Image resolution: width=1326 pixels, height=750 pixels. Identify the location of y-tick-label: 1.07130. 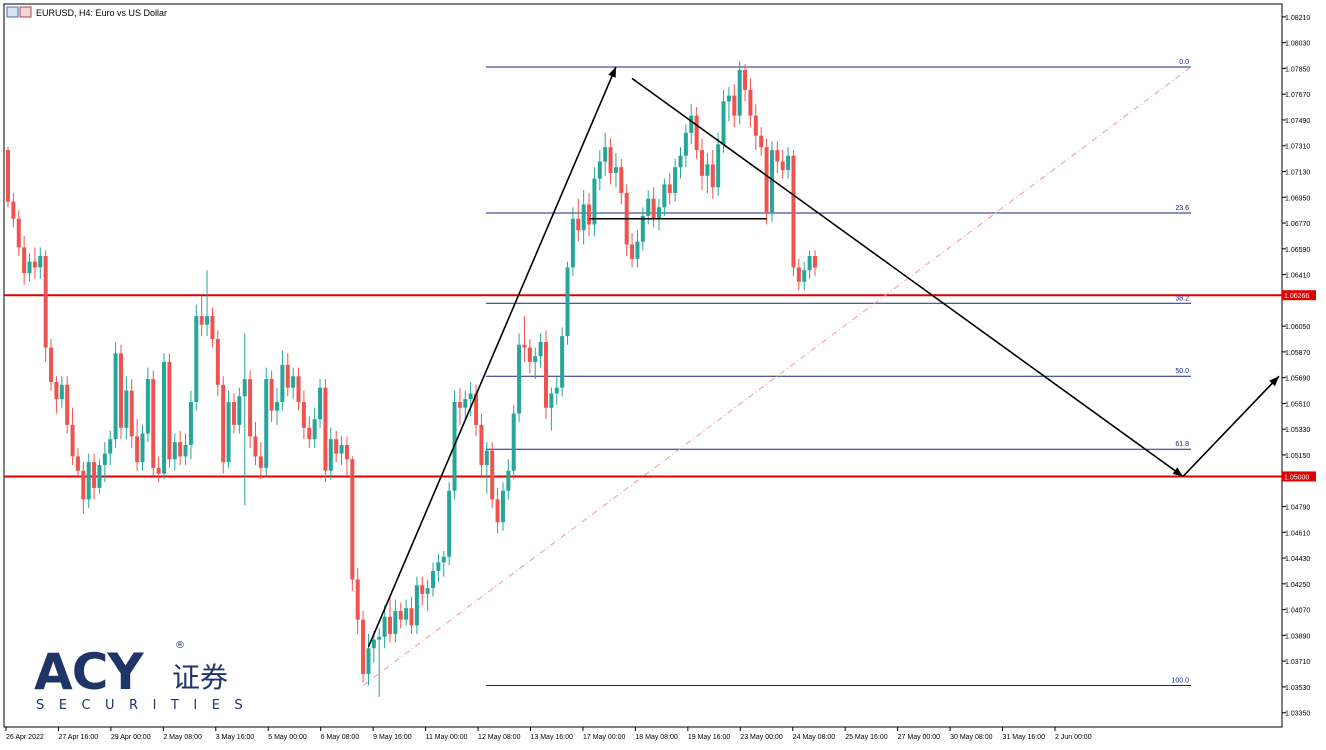
(1297, 173).